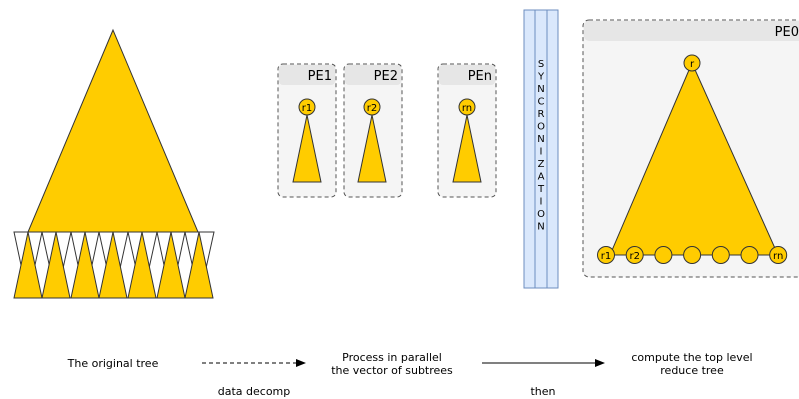 Image resolution: width=799 pixels, height=399 pixels. I want to click on pe0-root-node, so click(692, 63).